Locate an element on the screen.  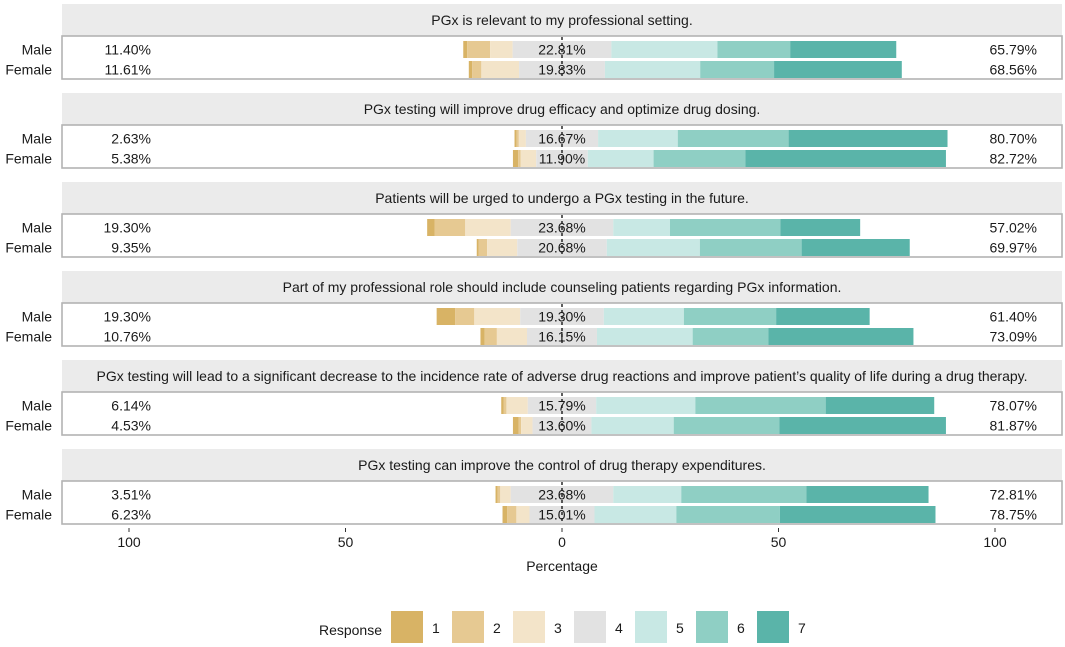
legend-item: 7 is located at coordinates (781, 627).